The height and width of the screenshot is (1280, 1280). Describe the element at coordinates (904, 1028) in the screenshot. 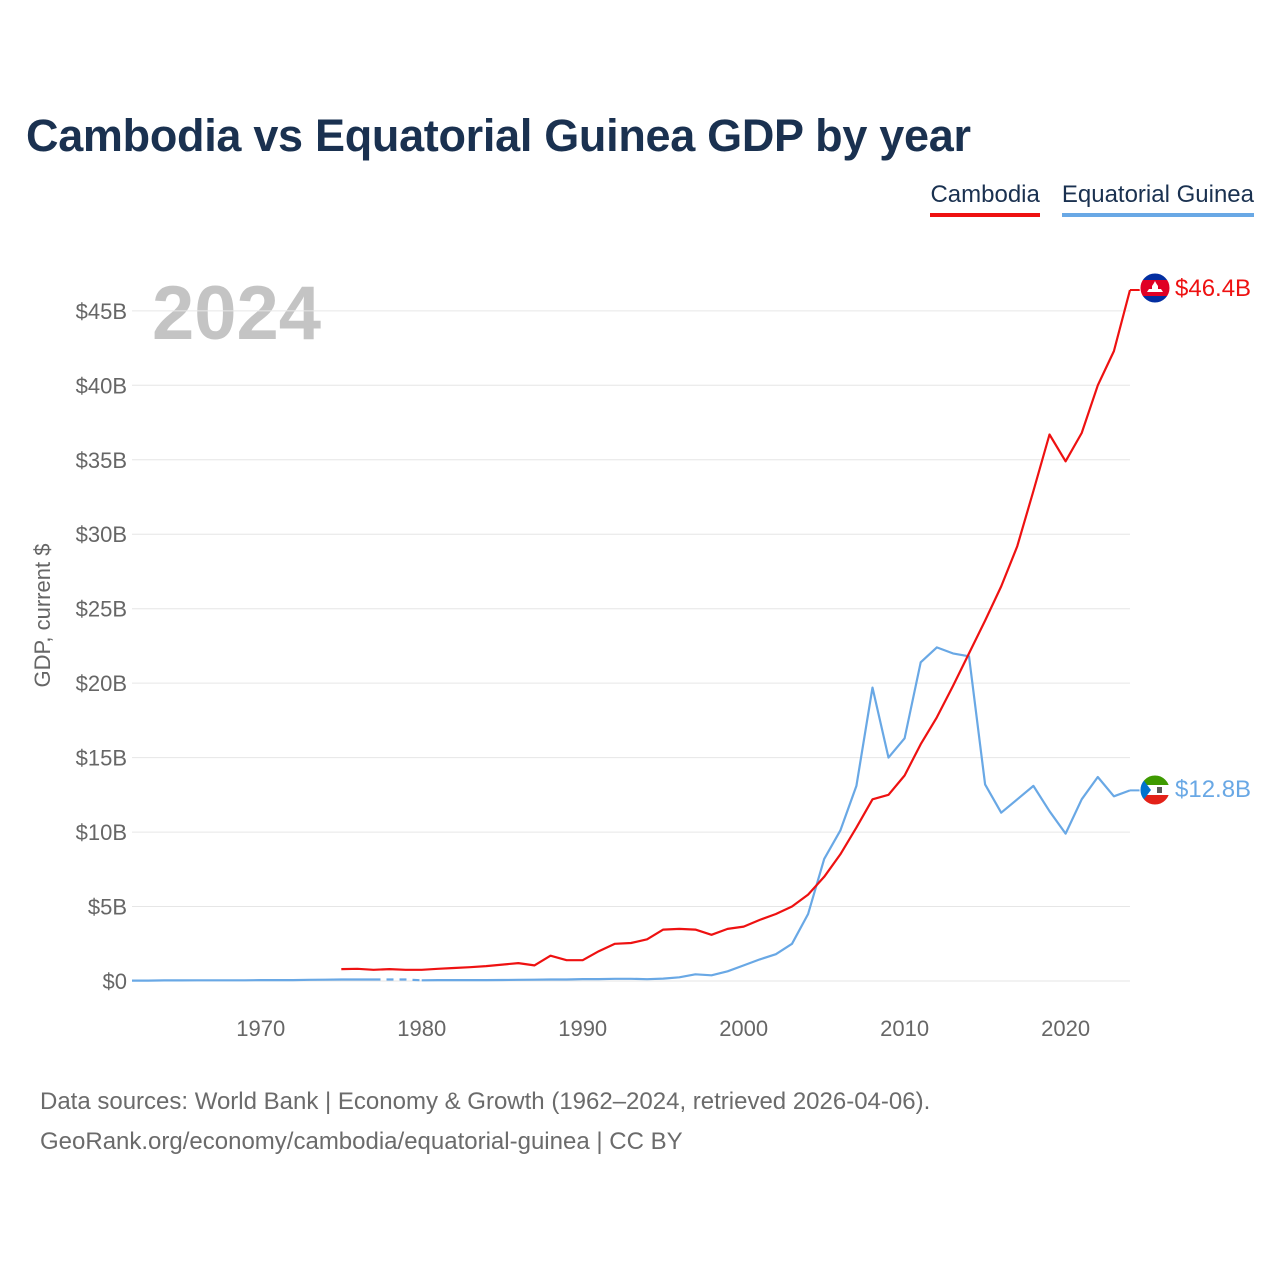

I see `x-tick-label: 2010` at that location.